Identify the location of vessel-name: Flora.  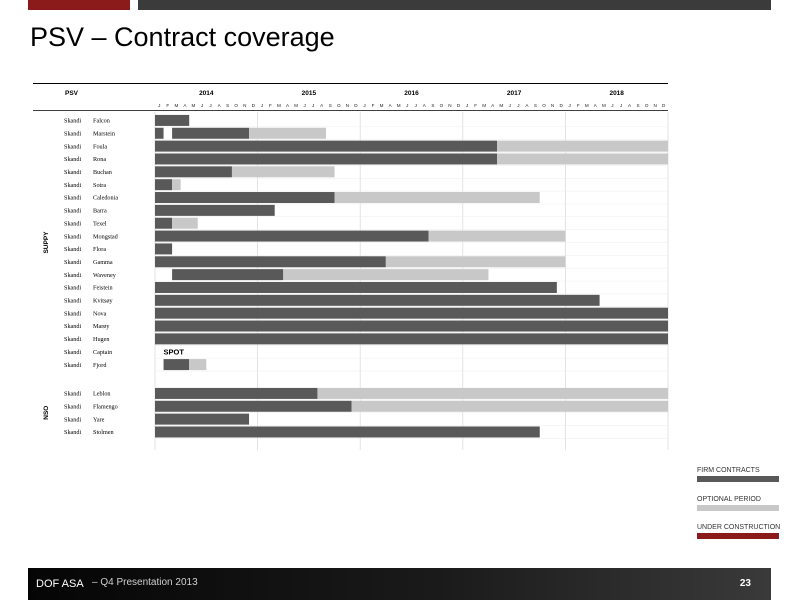
(99, 249).